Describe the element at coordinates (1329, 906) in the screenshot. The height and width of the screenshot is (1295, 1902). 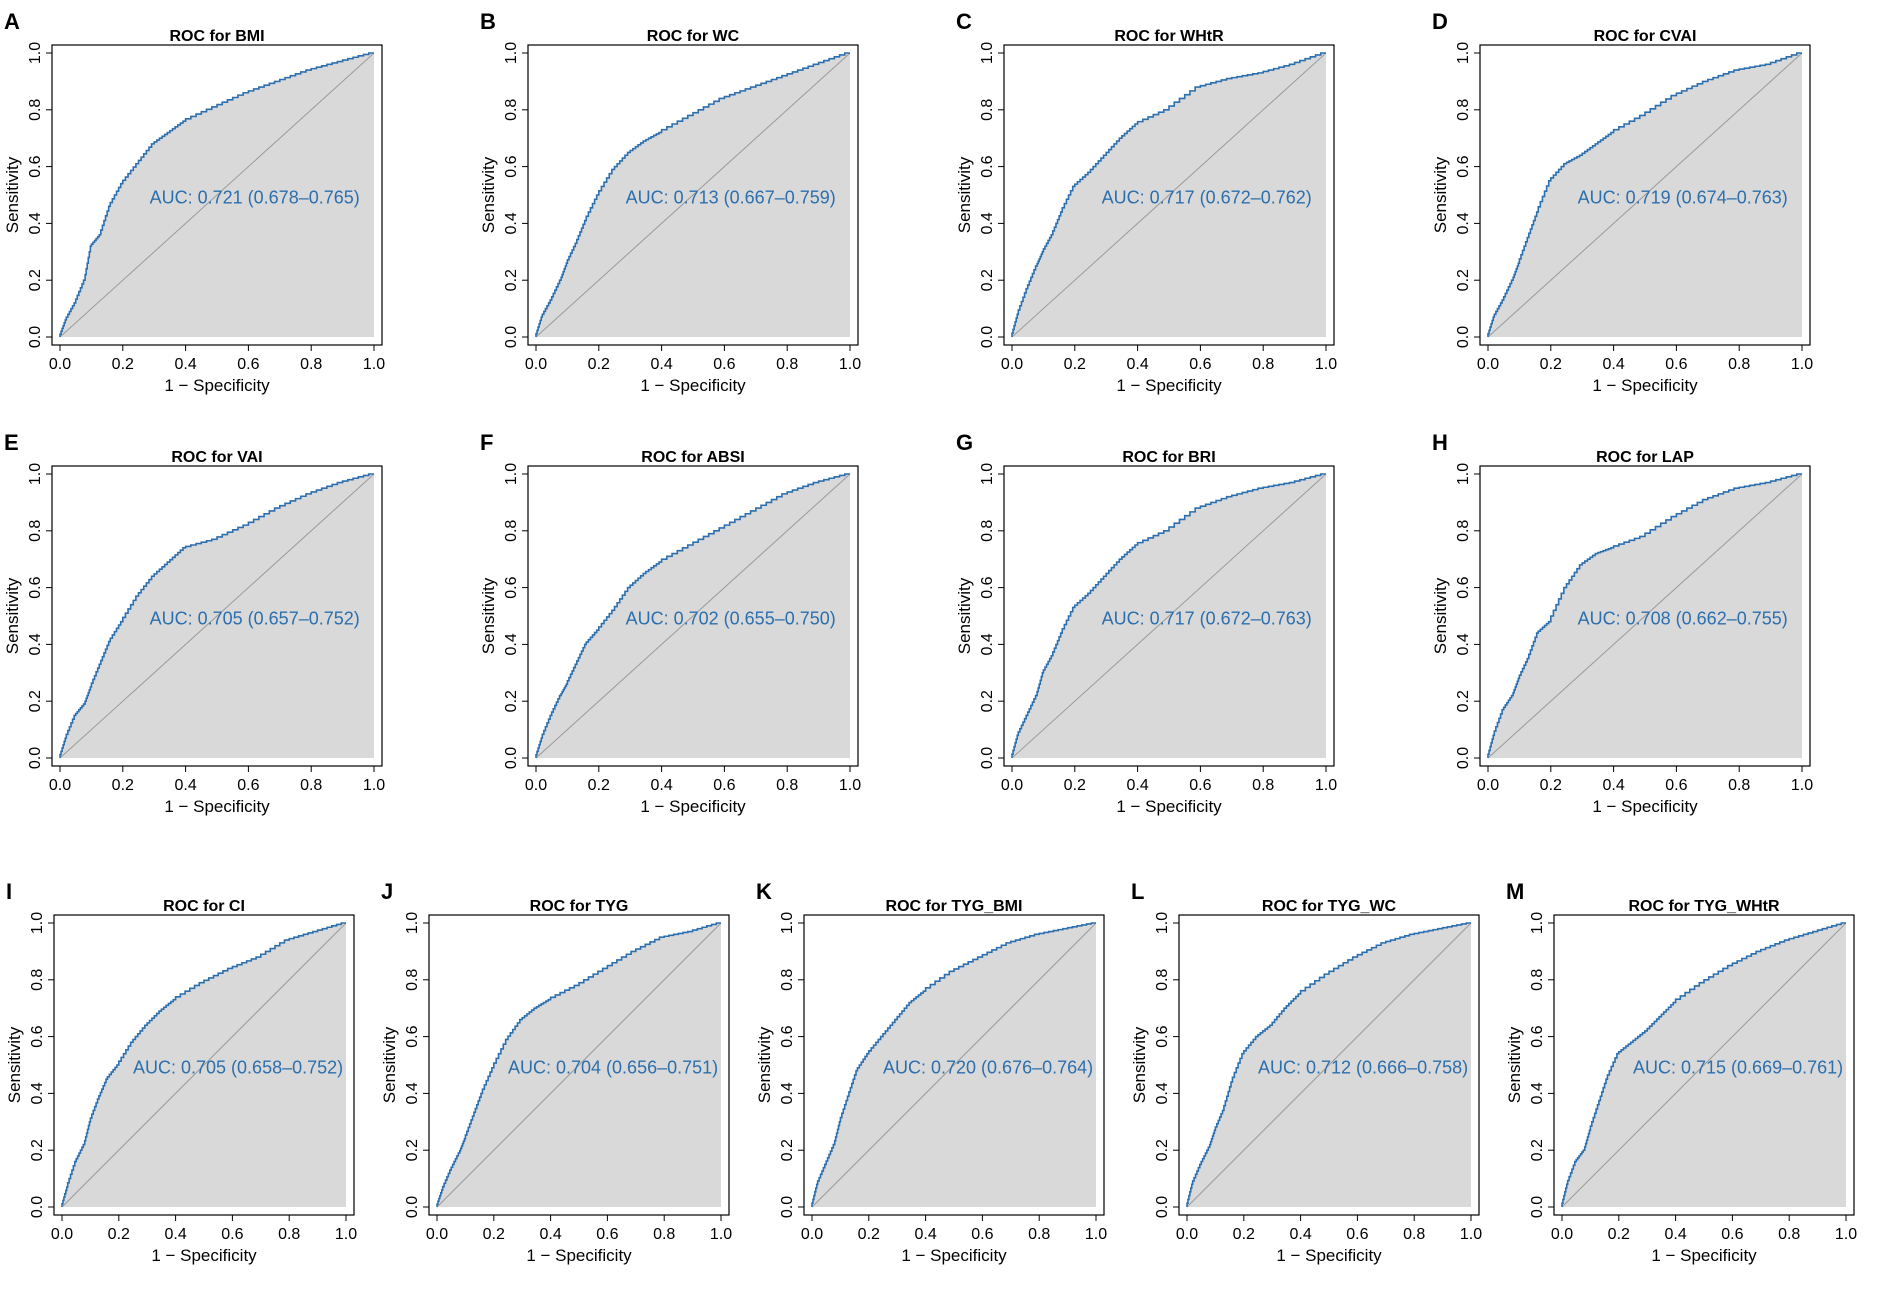
I see `chart-title: ROC for TYG_WC` at that location.